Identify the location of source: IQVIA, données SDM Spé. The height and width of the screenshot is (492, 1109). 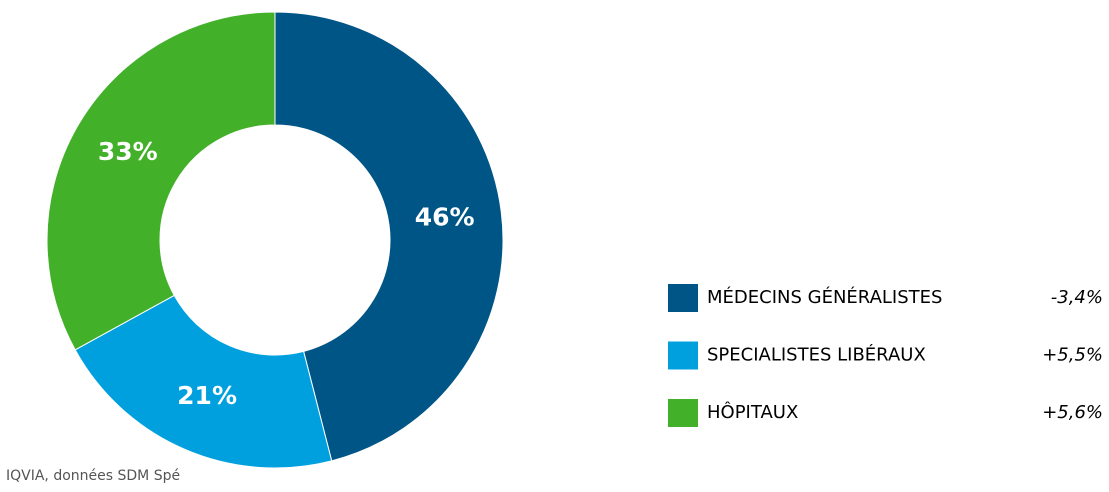
(93, 476).